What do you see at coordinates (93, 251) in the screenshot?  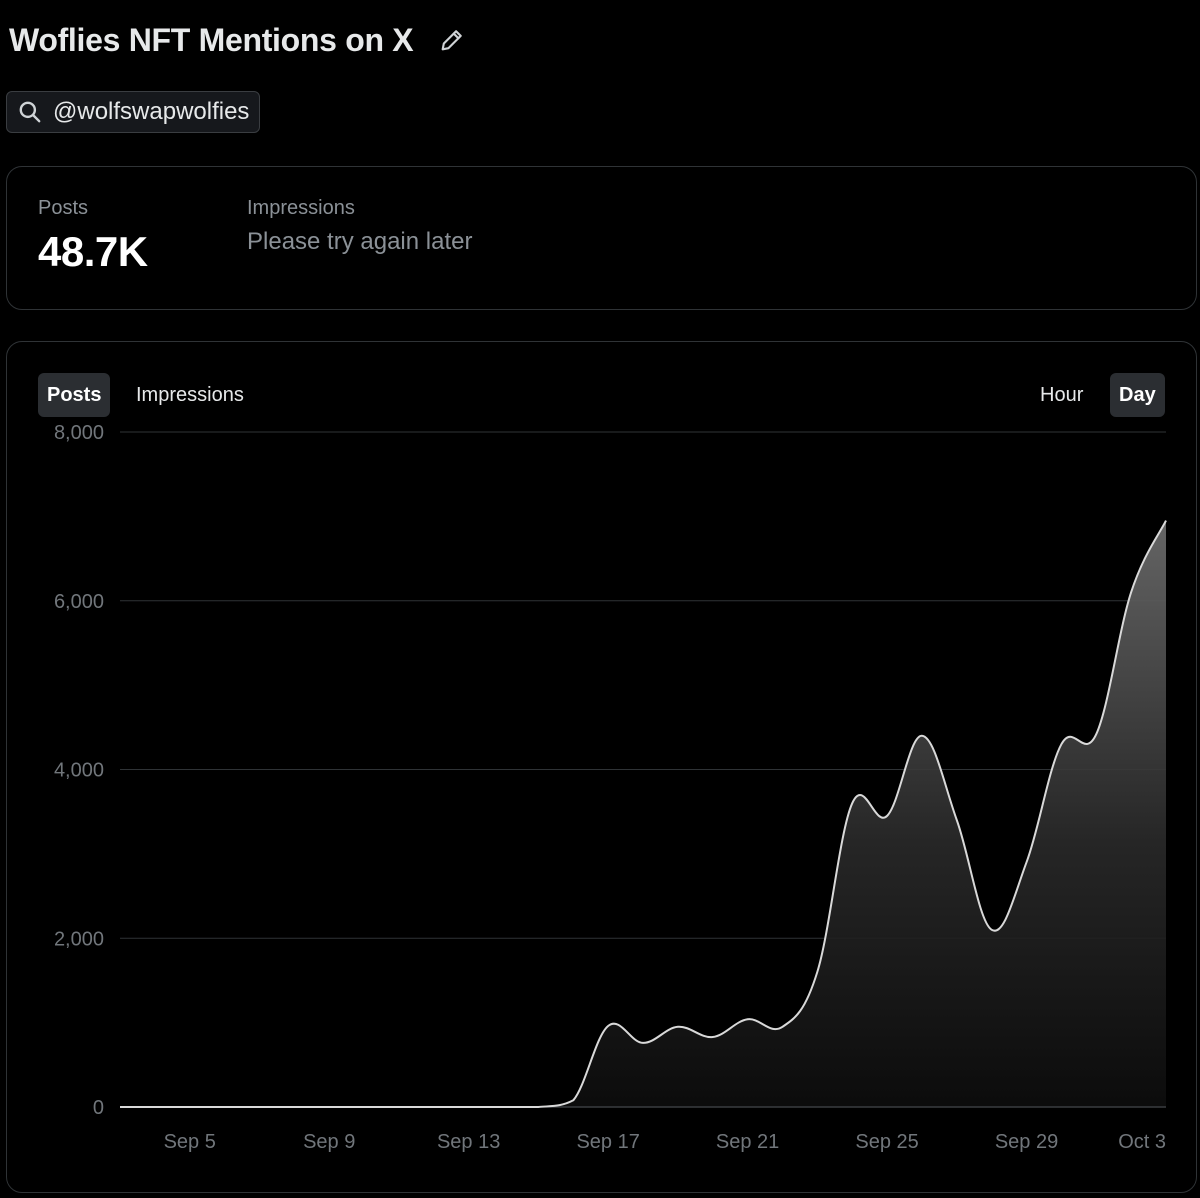 I see `posts-value: 48.7K` at bounding box center [93, 251].